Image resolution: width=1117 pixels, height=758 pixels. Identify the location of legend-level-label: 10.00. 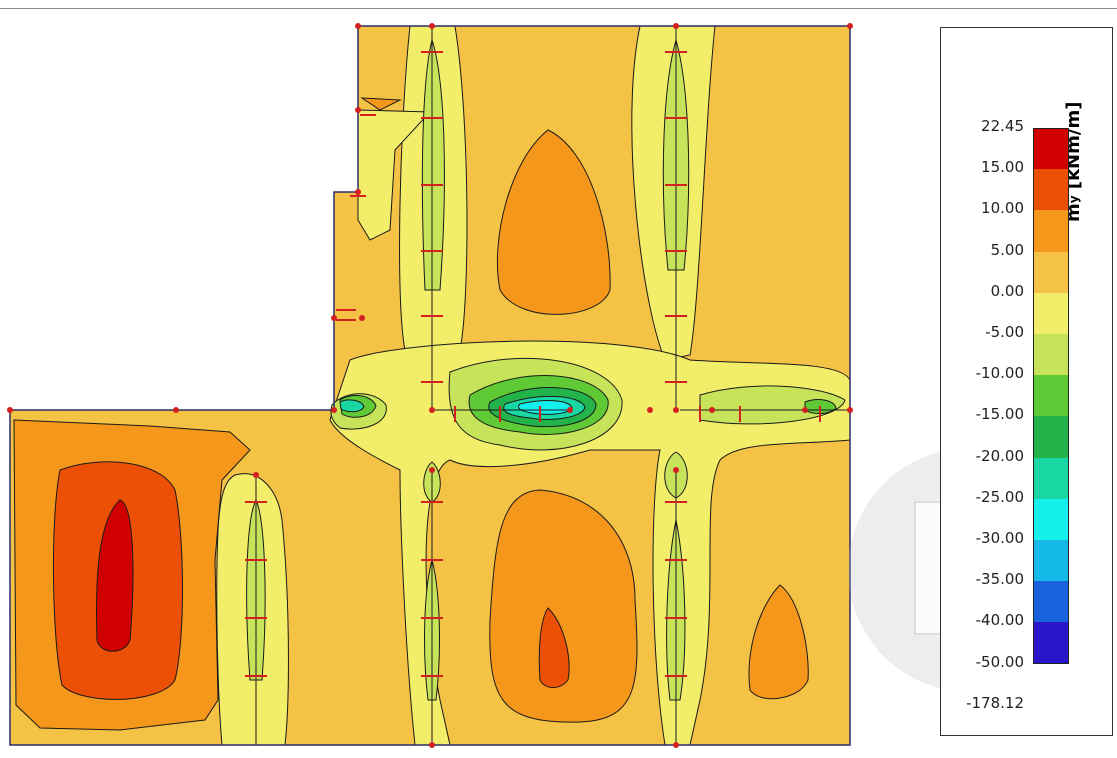
(1002, 208).